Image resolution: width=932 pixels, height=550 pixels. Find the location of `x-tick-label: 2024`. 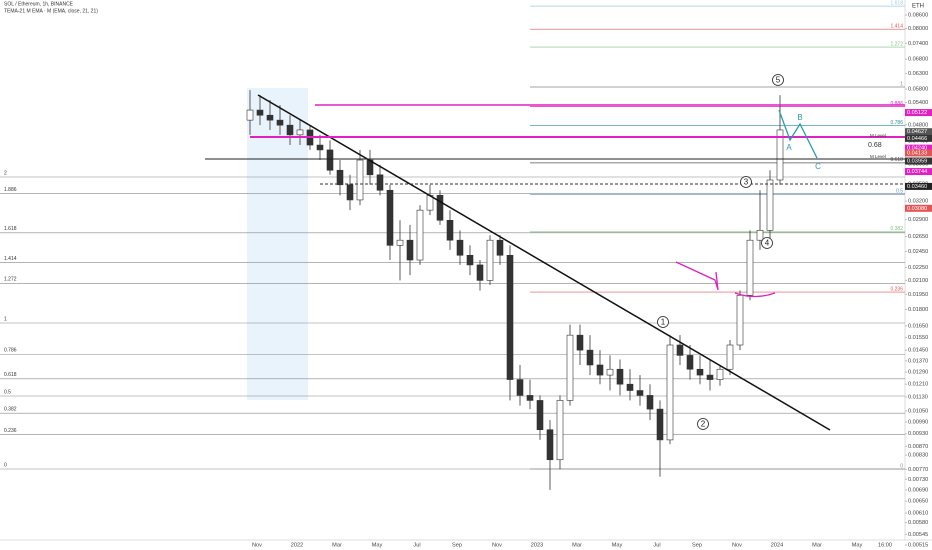

x-tick-label: 2024 is located at coordinates (777, 545).